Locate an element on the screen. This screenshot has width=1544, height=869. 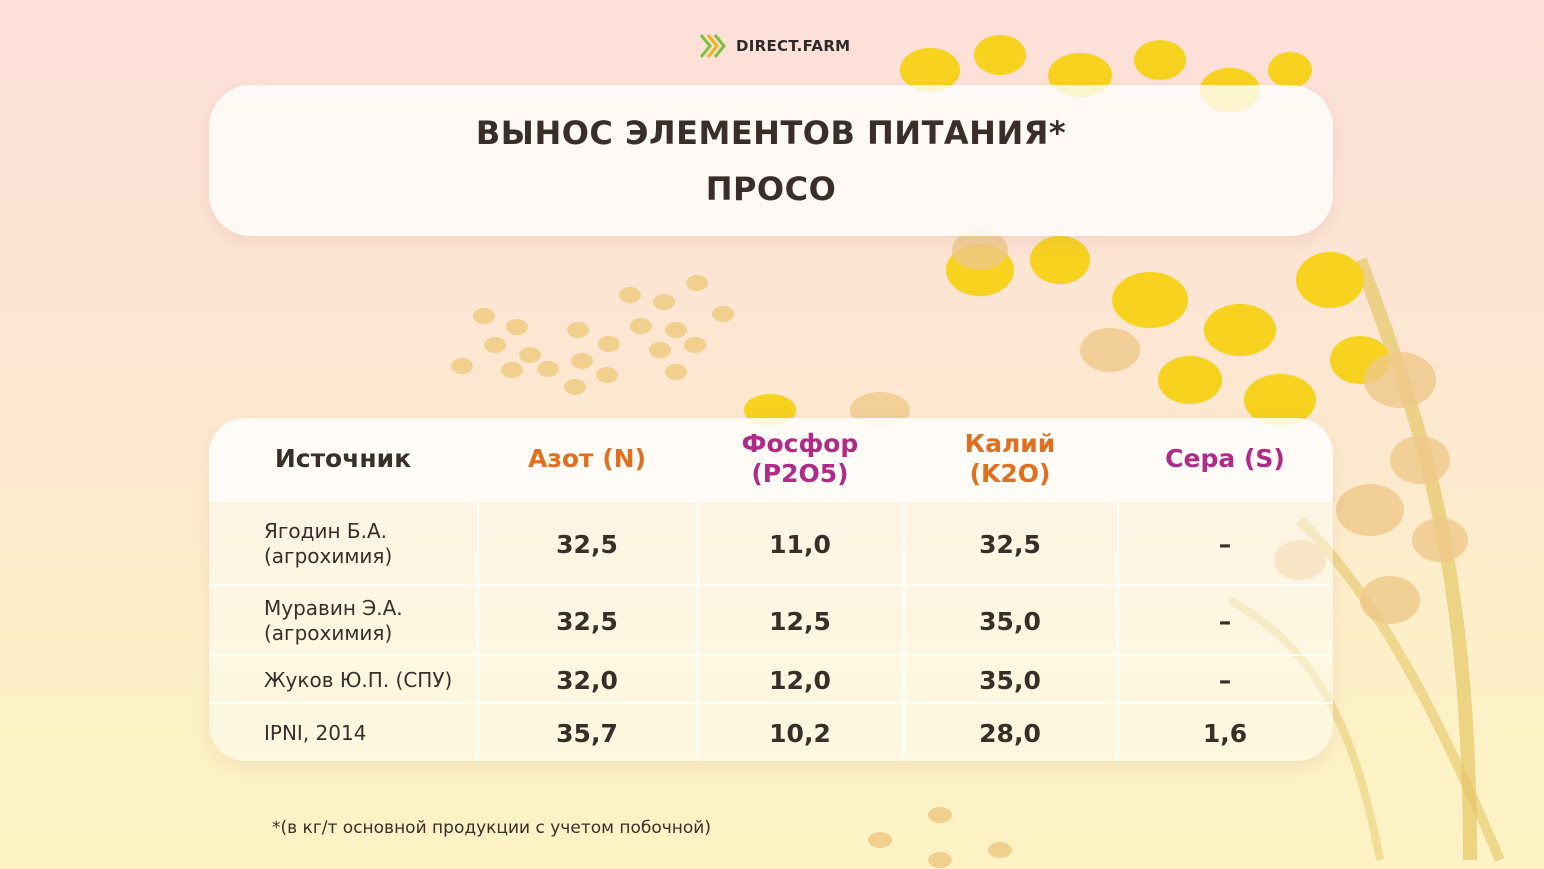
cell-potassium: 32,5 is located at coordinates (1010, 544).